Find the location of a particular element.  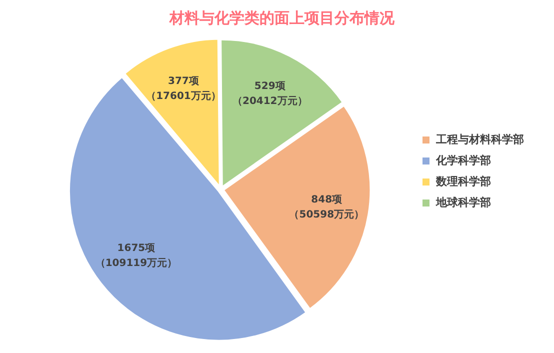

data-label: 848项（50598万元） is located at coordinates (326, 207).